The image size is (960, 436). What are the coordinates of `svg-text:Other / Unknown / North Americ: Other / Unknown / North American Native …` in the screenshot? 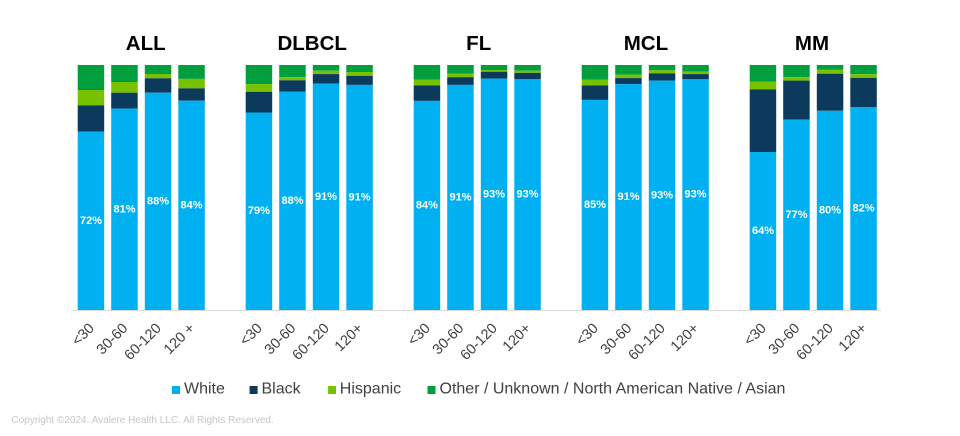 It's located at (613, 388).